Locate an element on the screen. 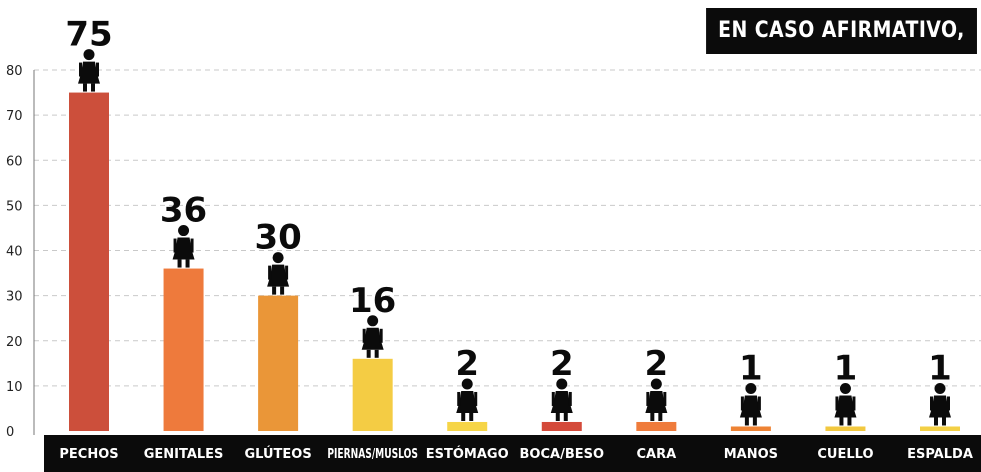 The height and width of the screenshot is (472, 981). y-tick-label: 30 is located at coordinates (14, 297).